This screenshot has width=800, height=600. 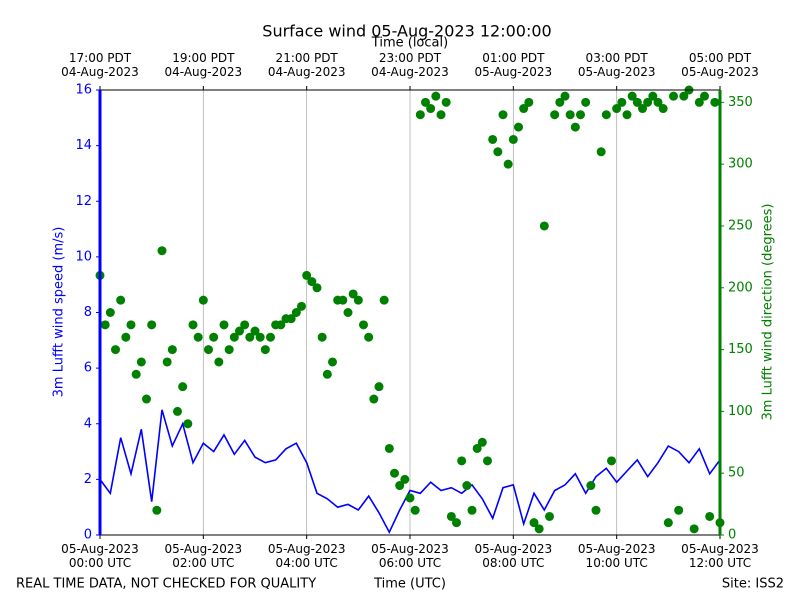 What do you see at coordinates (306, 65) in the screenshot?
I see `x2-tick-label: 21:00 PDT 04-Aug-2023` at bounding box center [306, 65].